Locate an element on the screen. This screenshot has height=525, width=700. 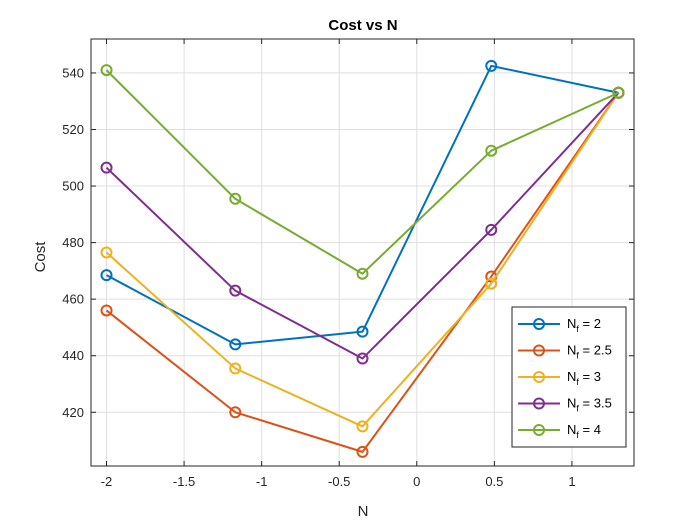
y-tick-label: 540 is located at coordinates (73, 72).